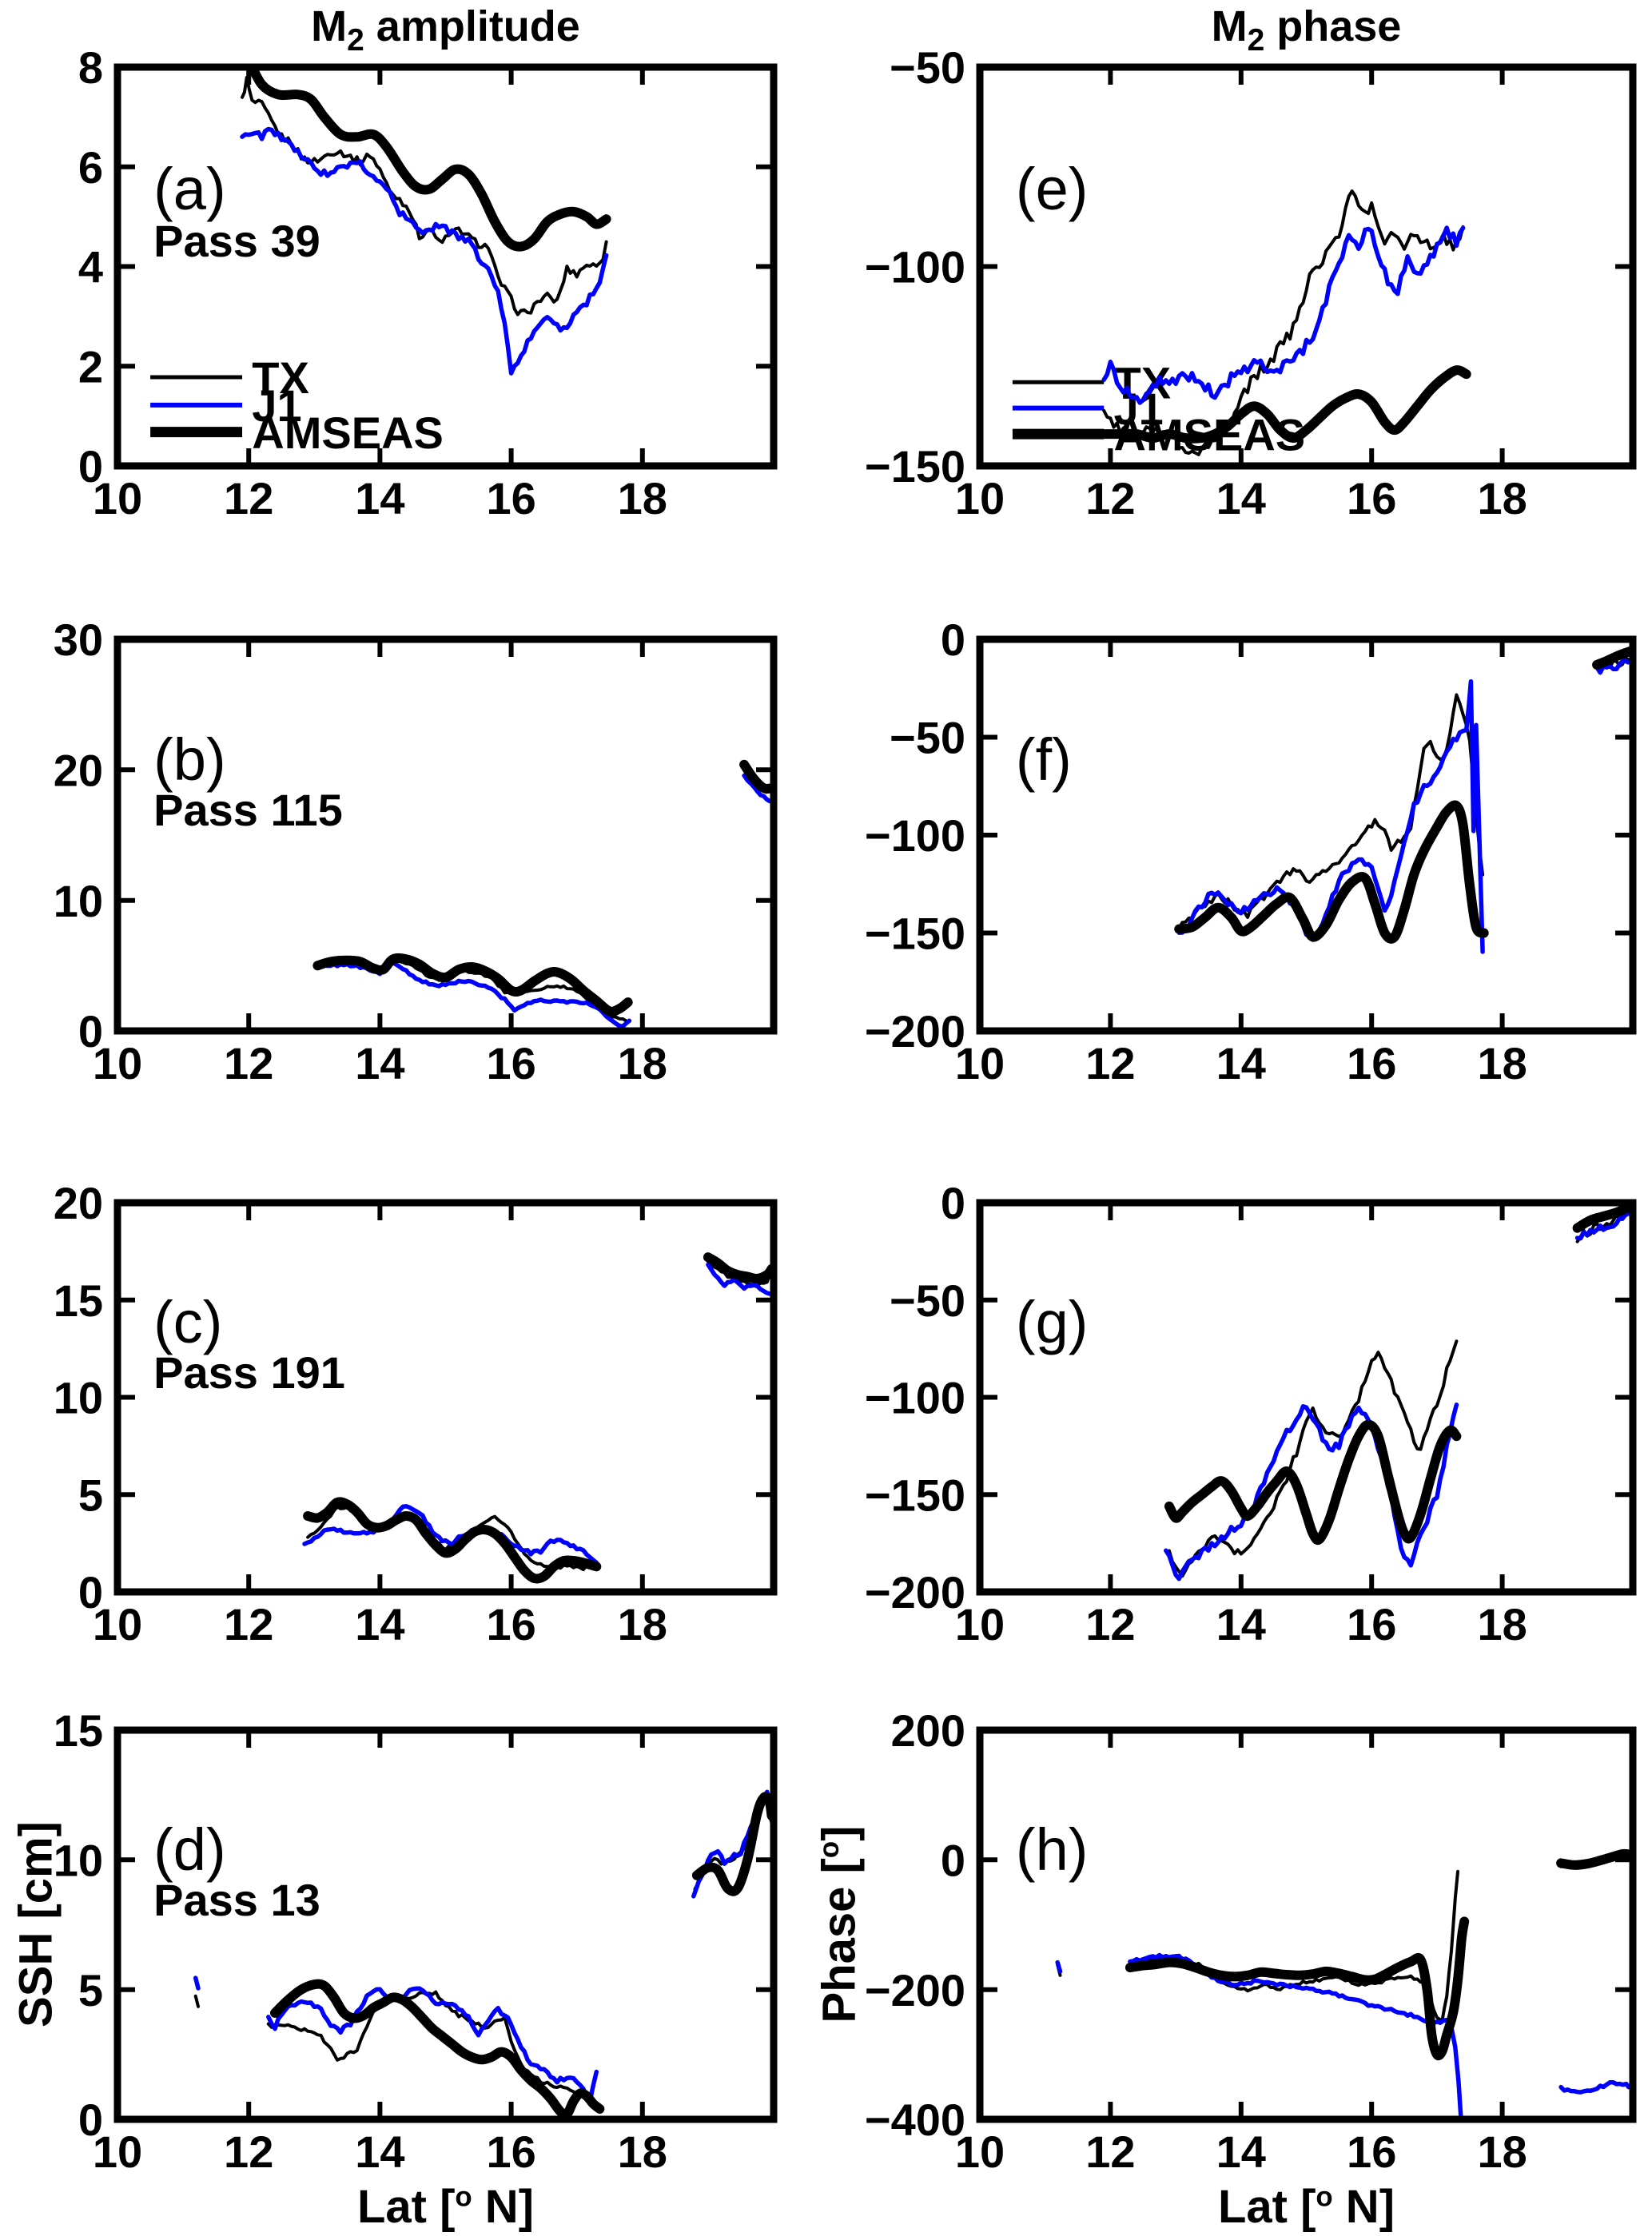  I want to click on axes-frame-f, so click(1306, 835).